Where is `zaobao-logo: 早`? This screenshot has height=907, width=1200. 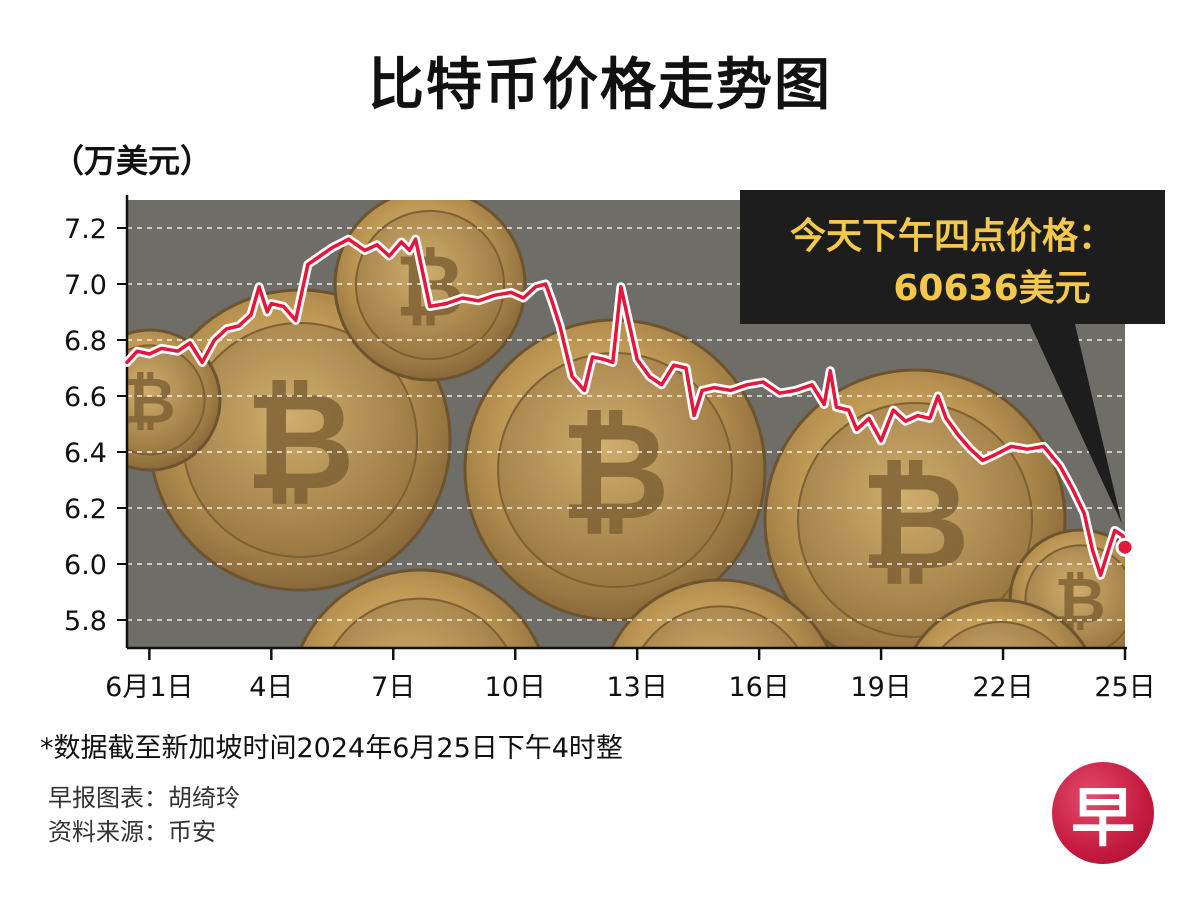 zaobao-logo: 早 is located at coordinates (1103, 813).